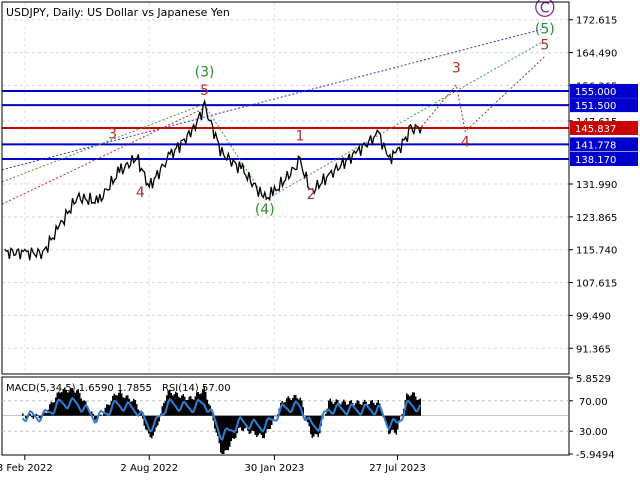  What do you see at coordinates (595, 160) in the screenshot?
I see `level-tag-label: 138.170` at bounding box center [595, 160].